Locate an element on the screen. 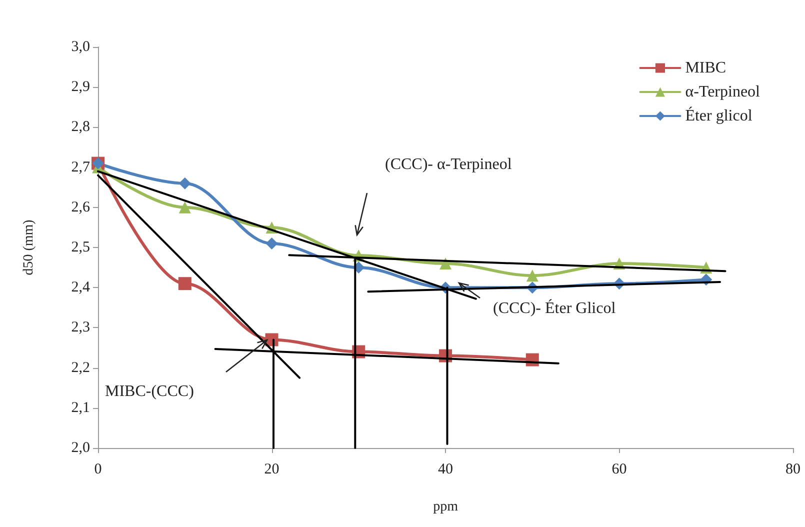 The width and height of the screenshot is (805, 527). y-axis-title: d50 (mm) is located at coordinates (29, 247).